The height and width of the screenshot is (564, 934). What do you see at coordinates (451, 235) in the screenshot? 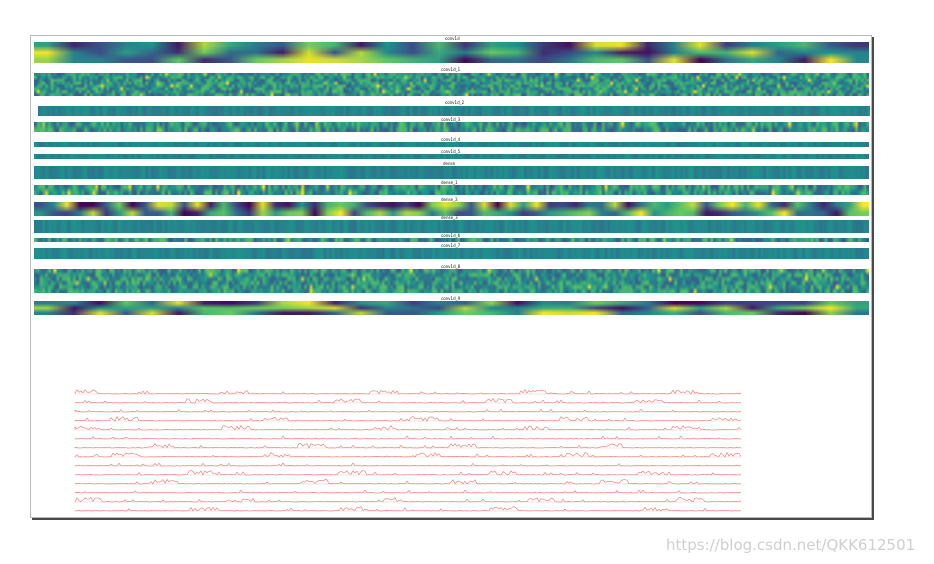
I see `heatmap-title: conv1d_6` at bounding box center [451, 235].